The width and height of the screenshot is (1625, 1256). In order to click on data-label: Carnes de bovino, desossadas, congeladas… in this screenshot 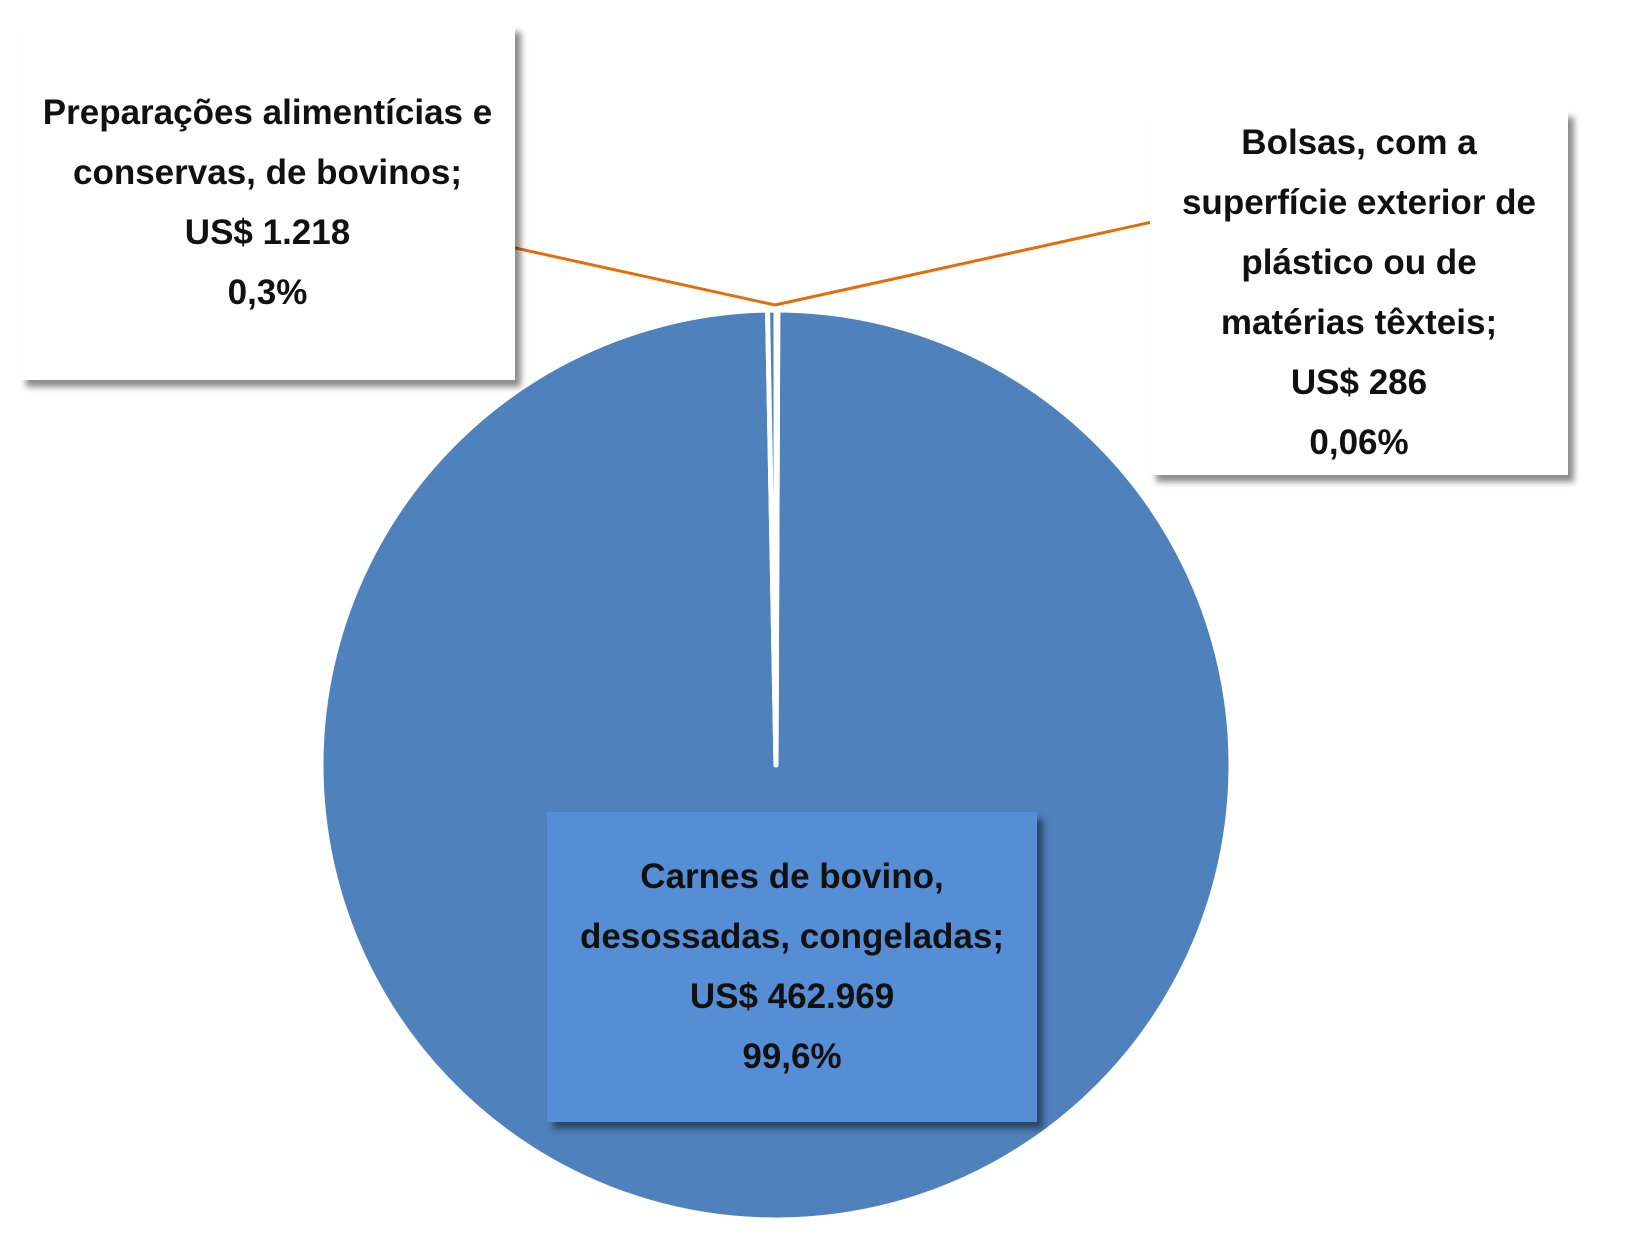, I will do `click(792, 967)`.